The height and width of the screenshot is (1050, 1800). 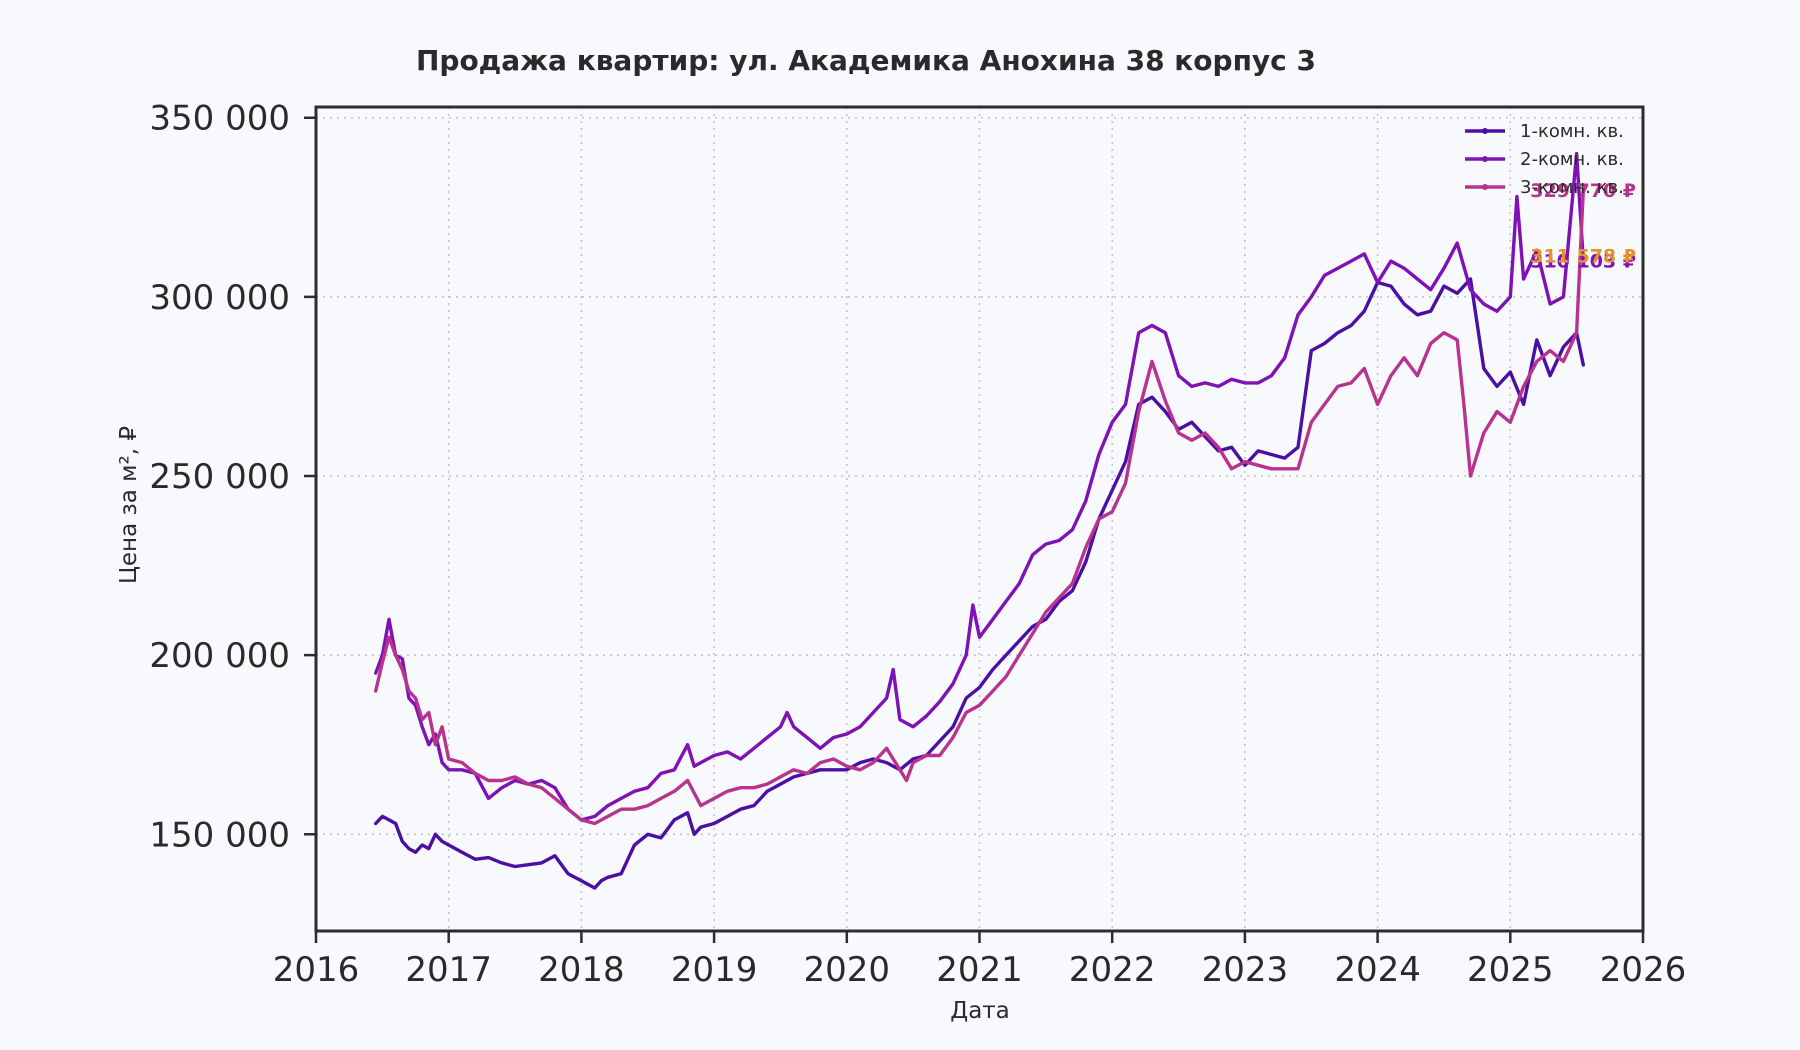 I want to click on x-tick-label: 2022, so click(x=1112, y=970).